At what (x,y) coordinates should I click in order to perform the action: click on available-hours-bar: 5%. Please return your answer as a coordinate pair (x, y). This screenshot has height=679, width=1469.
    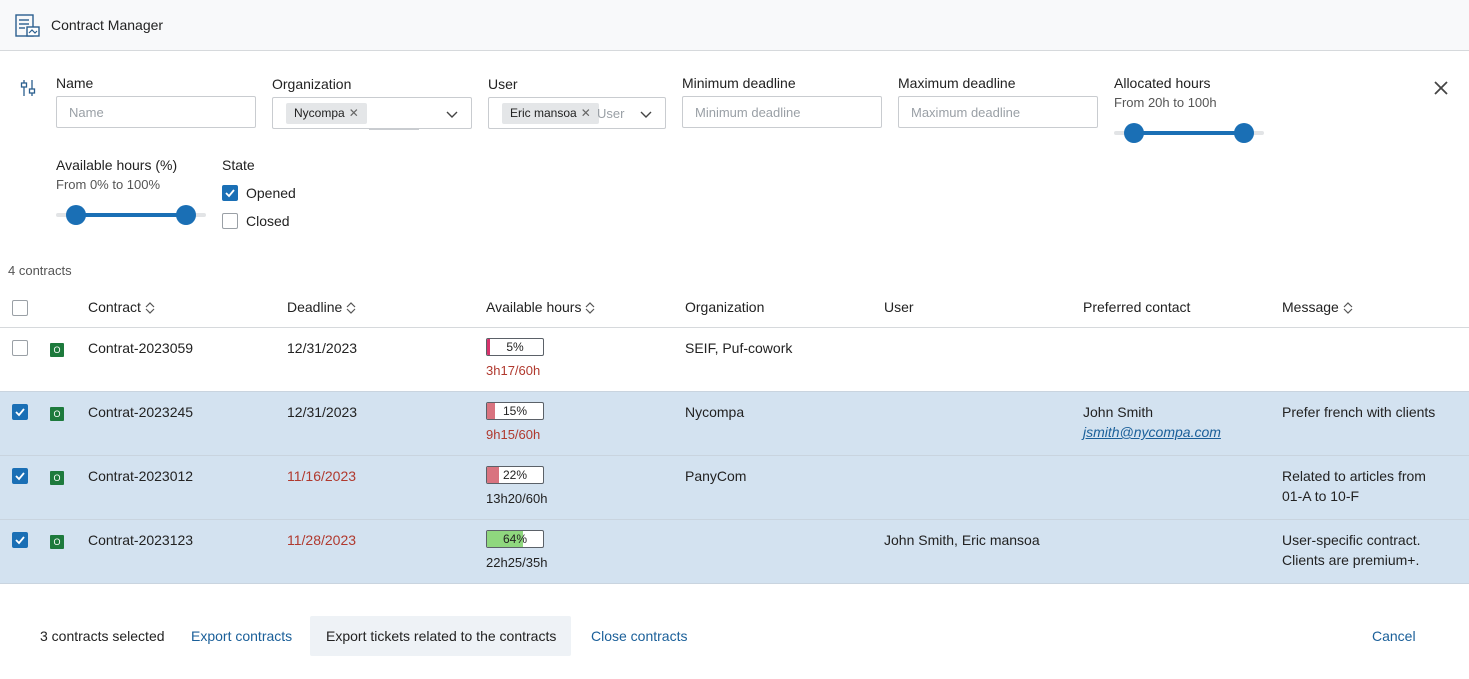
    Looking at the image, I should click on (515, 347).